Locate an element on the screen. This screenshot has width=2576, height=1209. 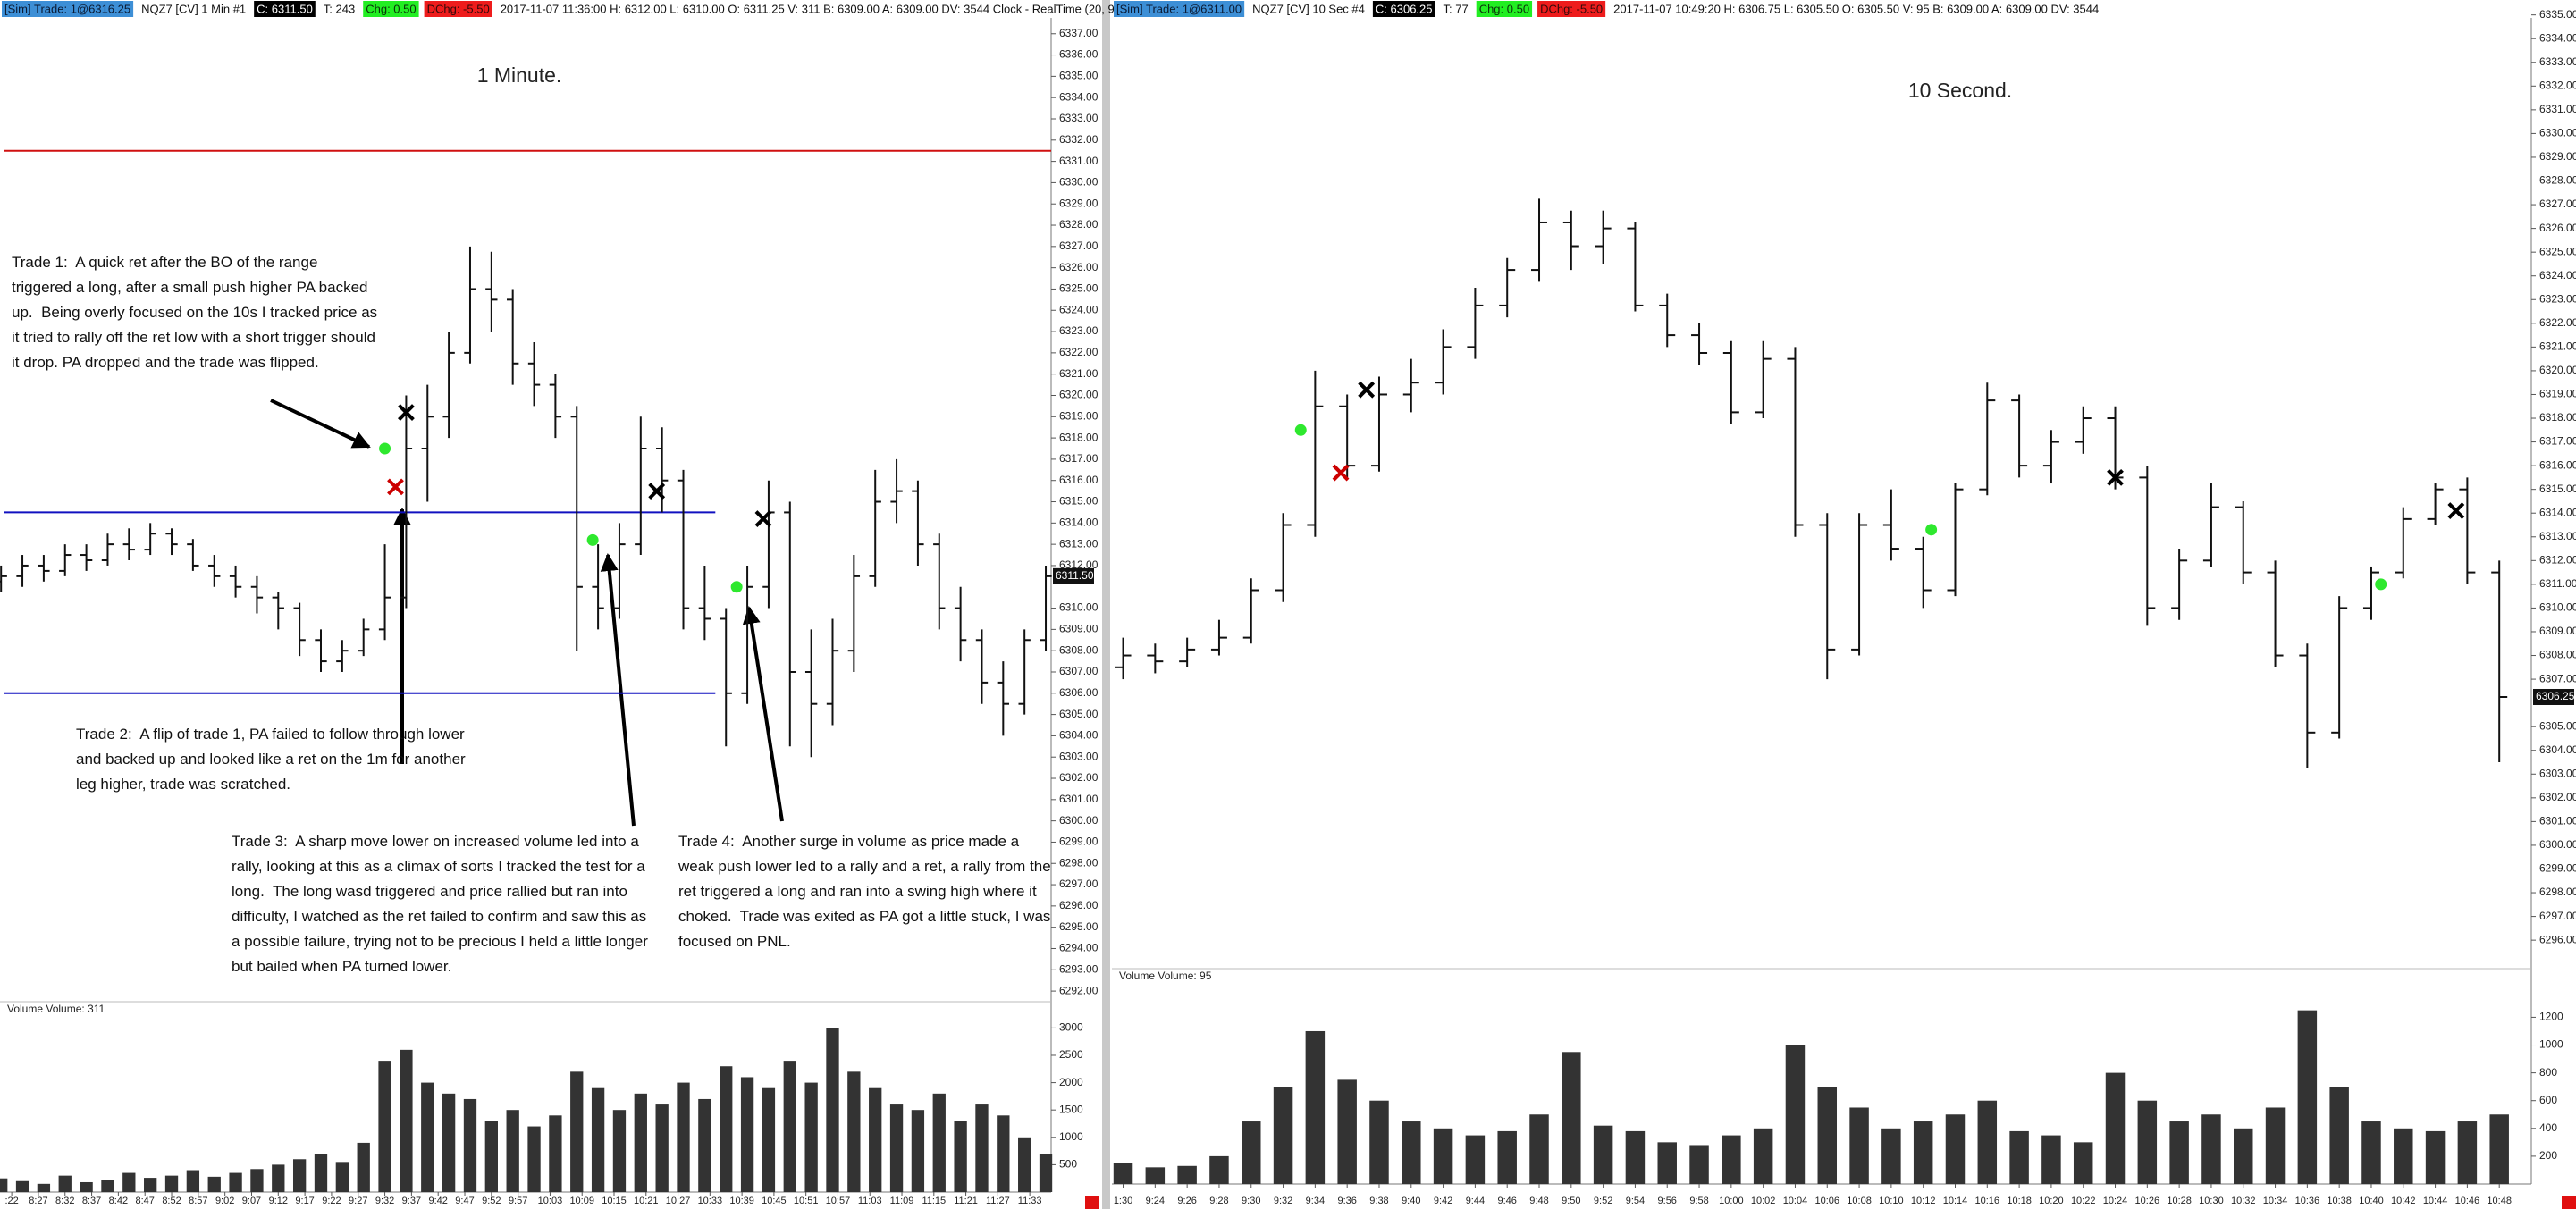
y-tick-label: 6337.00 is located at coordinates (1079, 33).